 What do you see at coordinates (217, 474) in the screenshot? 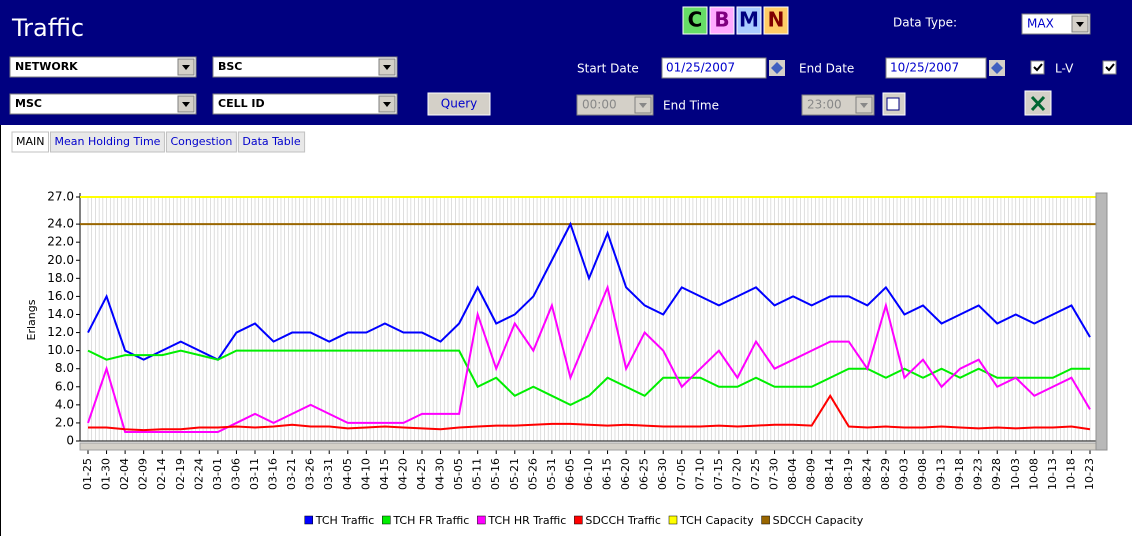
I see `x-tick-label: 03-01` at bounding box center [217, 474].